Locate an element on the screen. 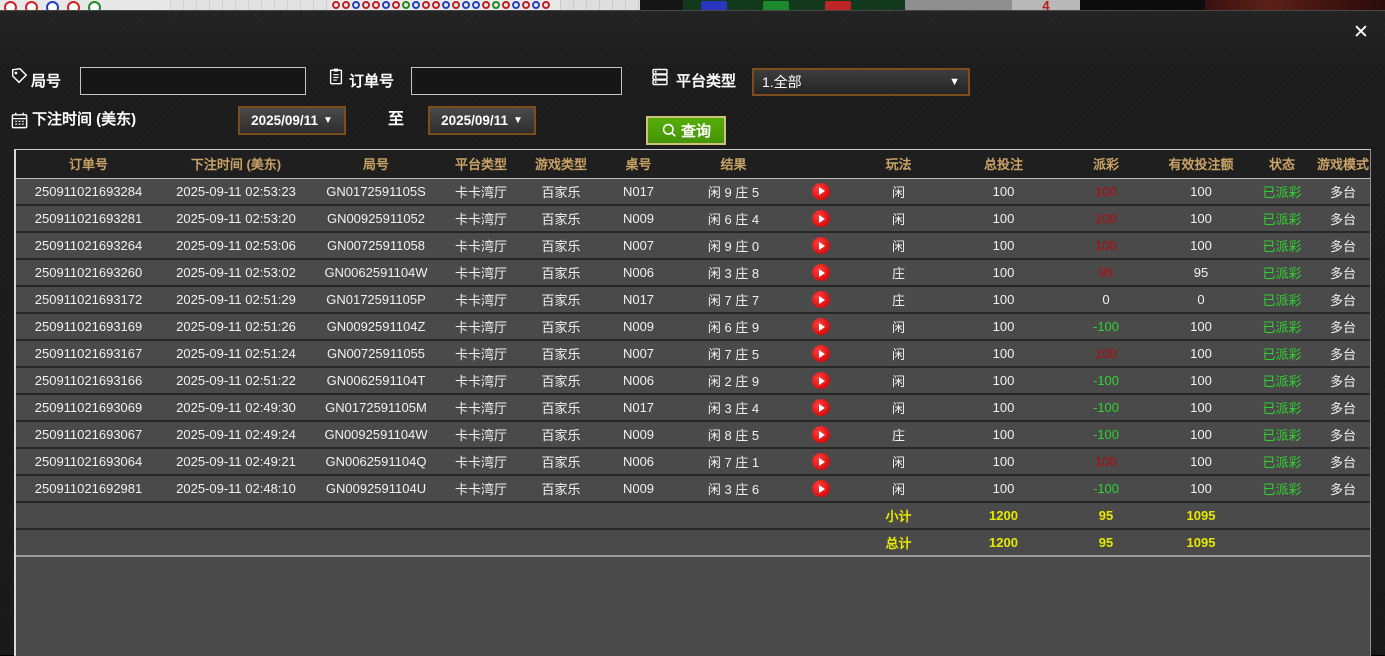 The height and width of the screenshot is (656, 1385). date-range-to-label: 至 is located at coordinates (396, 119).